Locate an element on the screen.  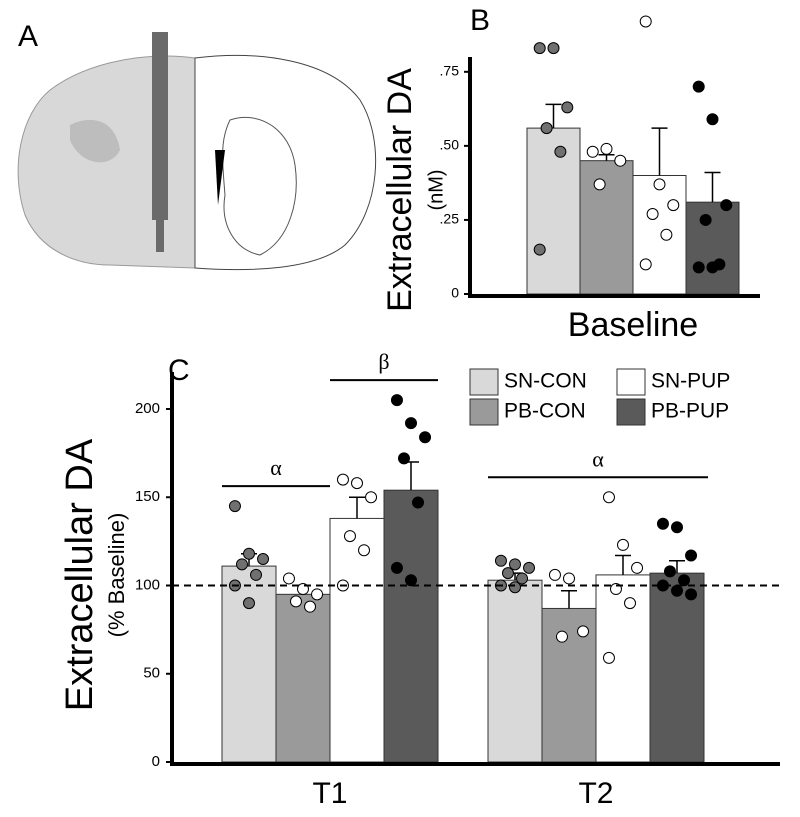
y-tick-label: 150 is located at coordinates (147, 496).